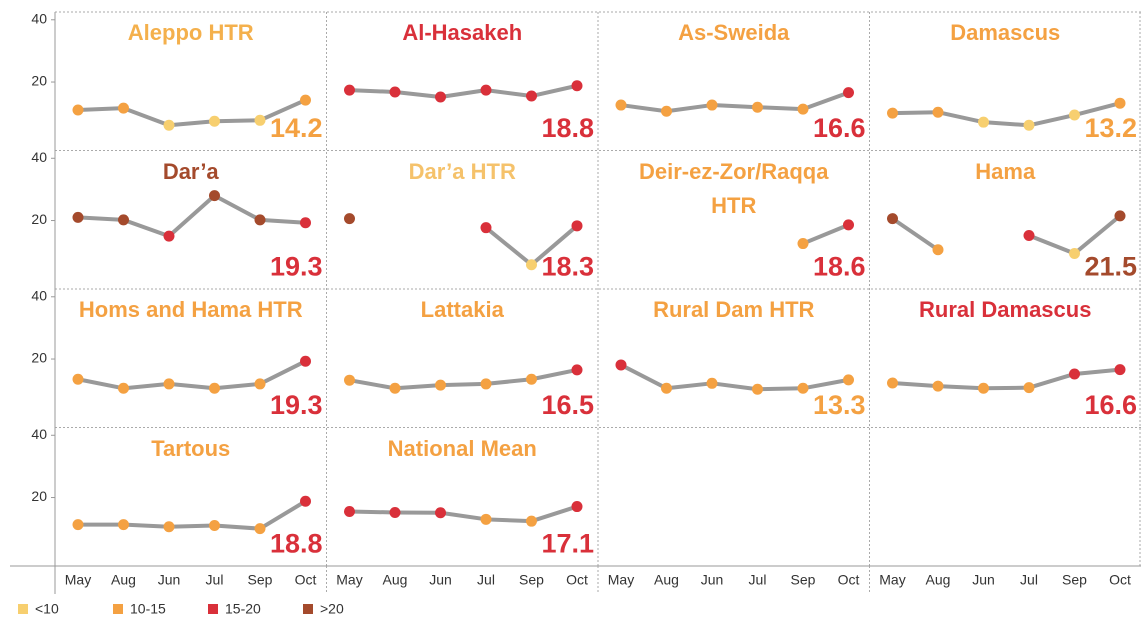 This screenshot has height=620, width=1142. I want to click on panel-title: Dar’a HTR, so click(462, 171).